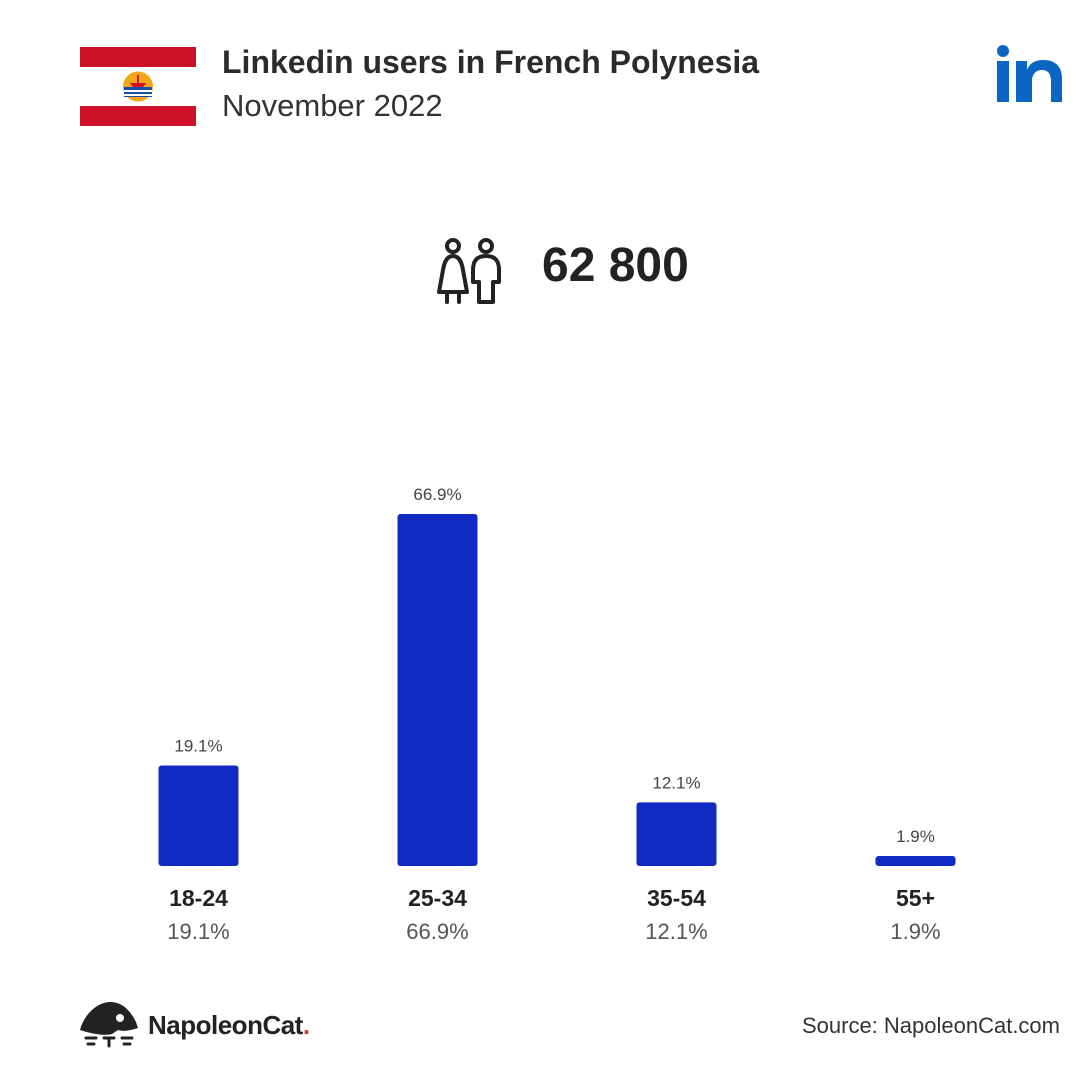  What do you see at coordinates (437, 494) in the screenshot?
I see `data-label: 66.9%` at bounding box center [437, 494].